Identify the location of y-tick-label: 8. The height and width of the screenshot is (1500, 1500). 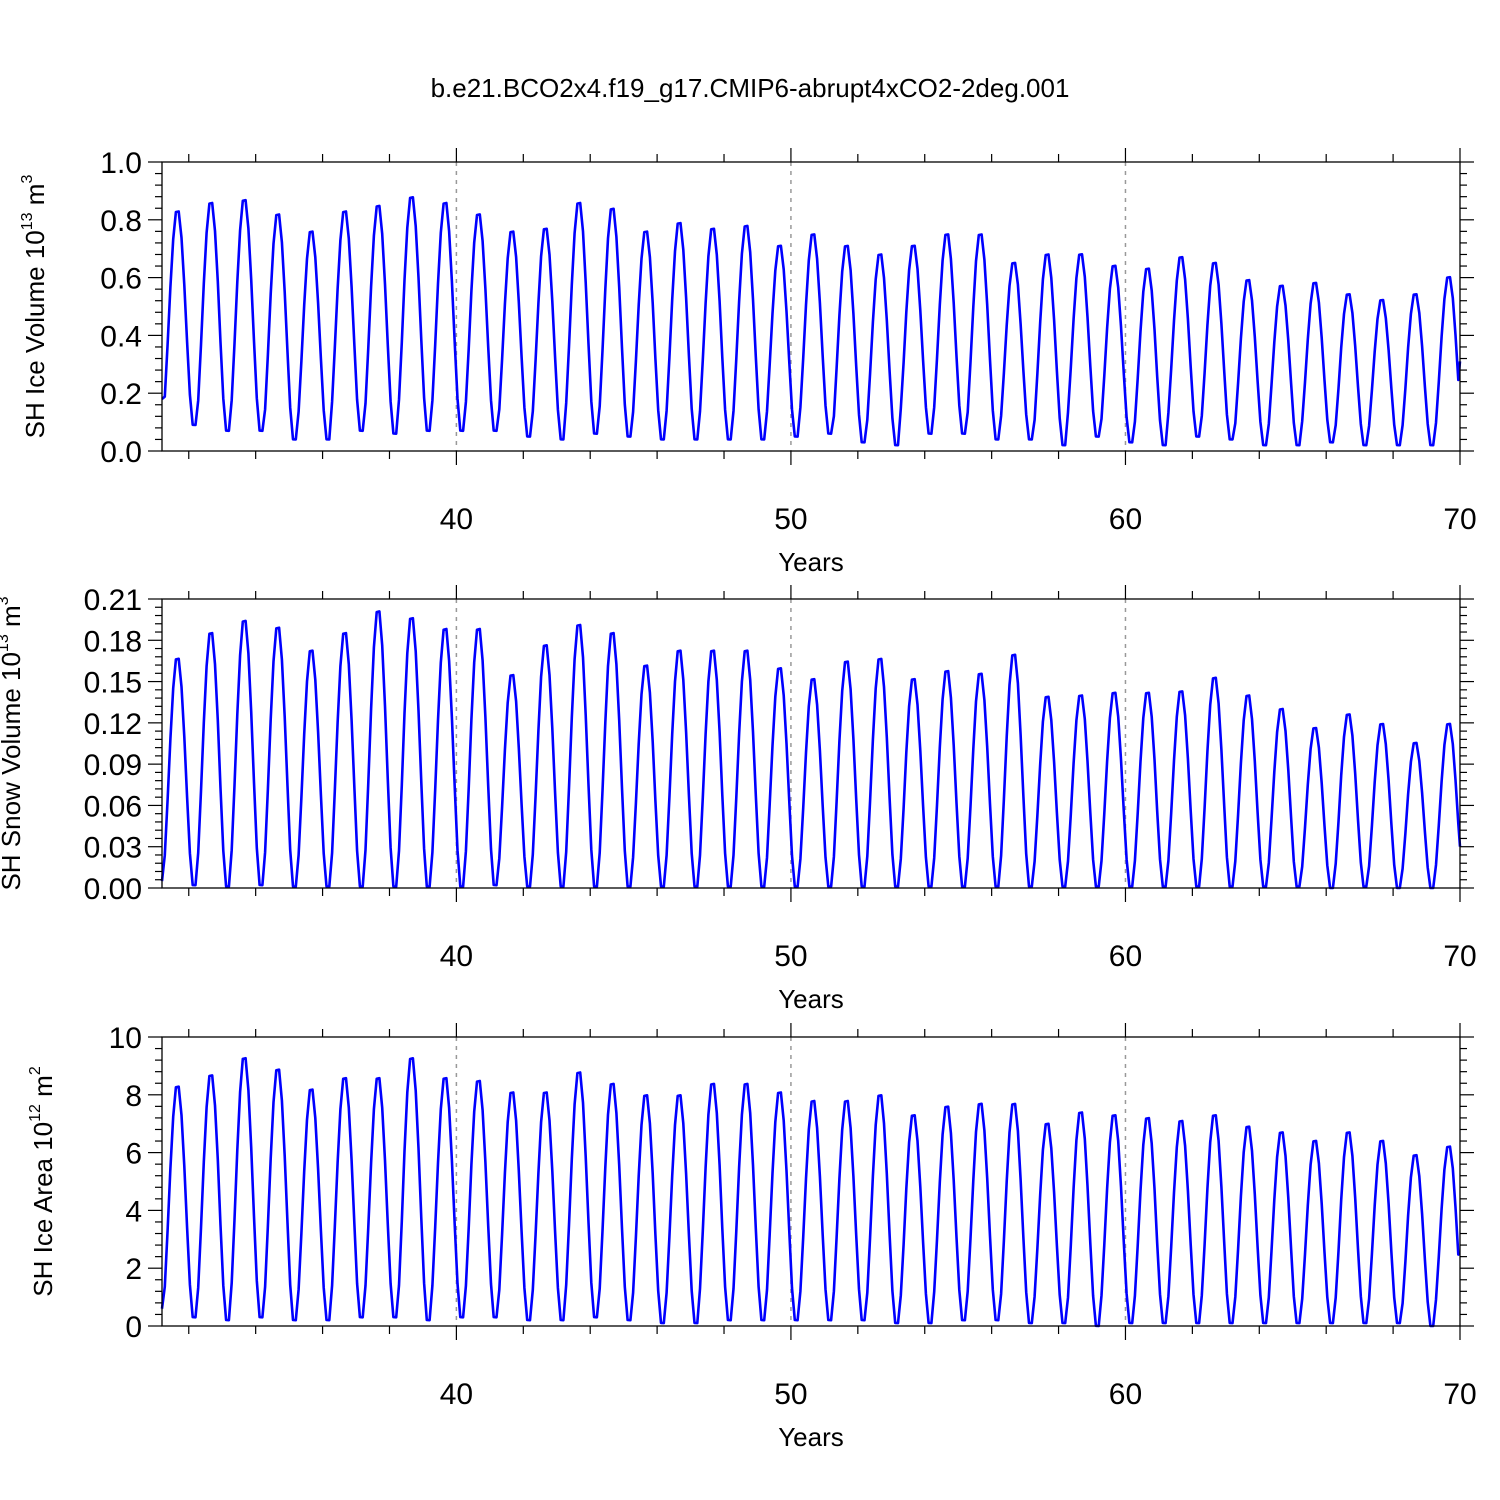
(133, 1096).